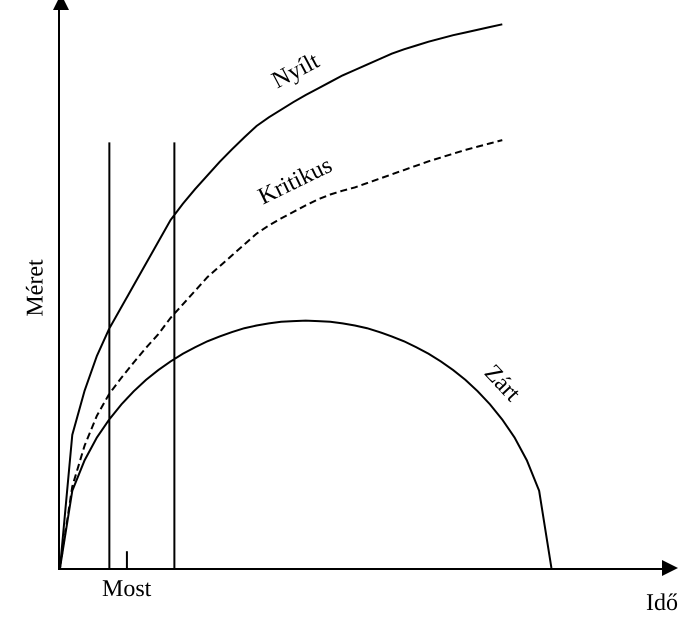 The image size is (682, 625). I want to click on text: Zárt, so click(502, 383).